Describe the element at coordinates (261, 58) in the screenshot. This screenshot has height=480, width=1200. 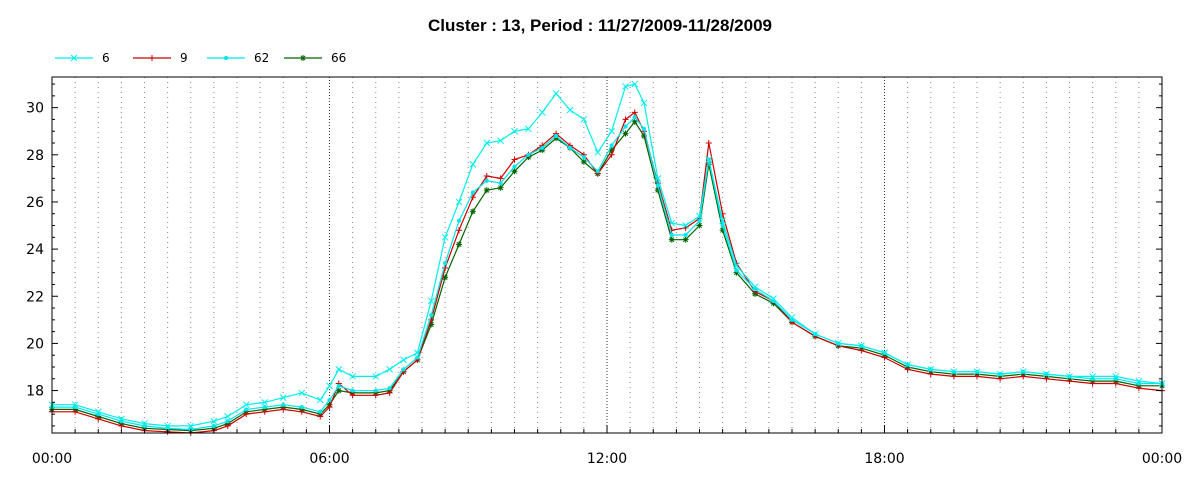
I see `legend-label: 62` at that location.